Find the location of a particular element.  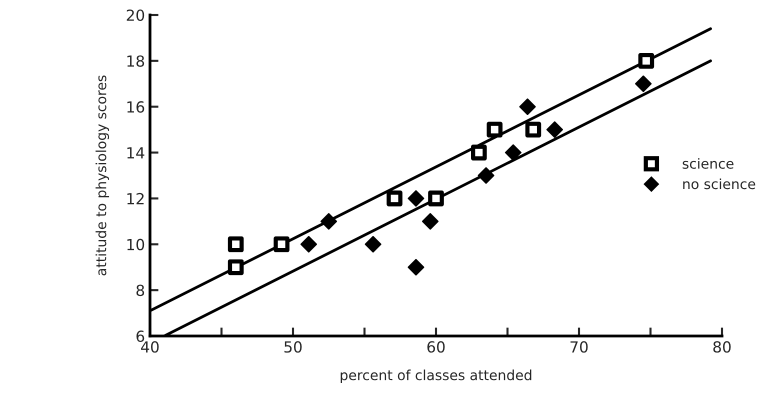

y-tick-label: 8 is located at coordinates (140, 290).